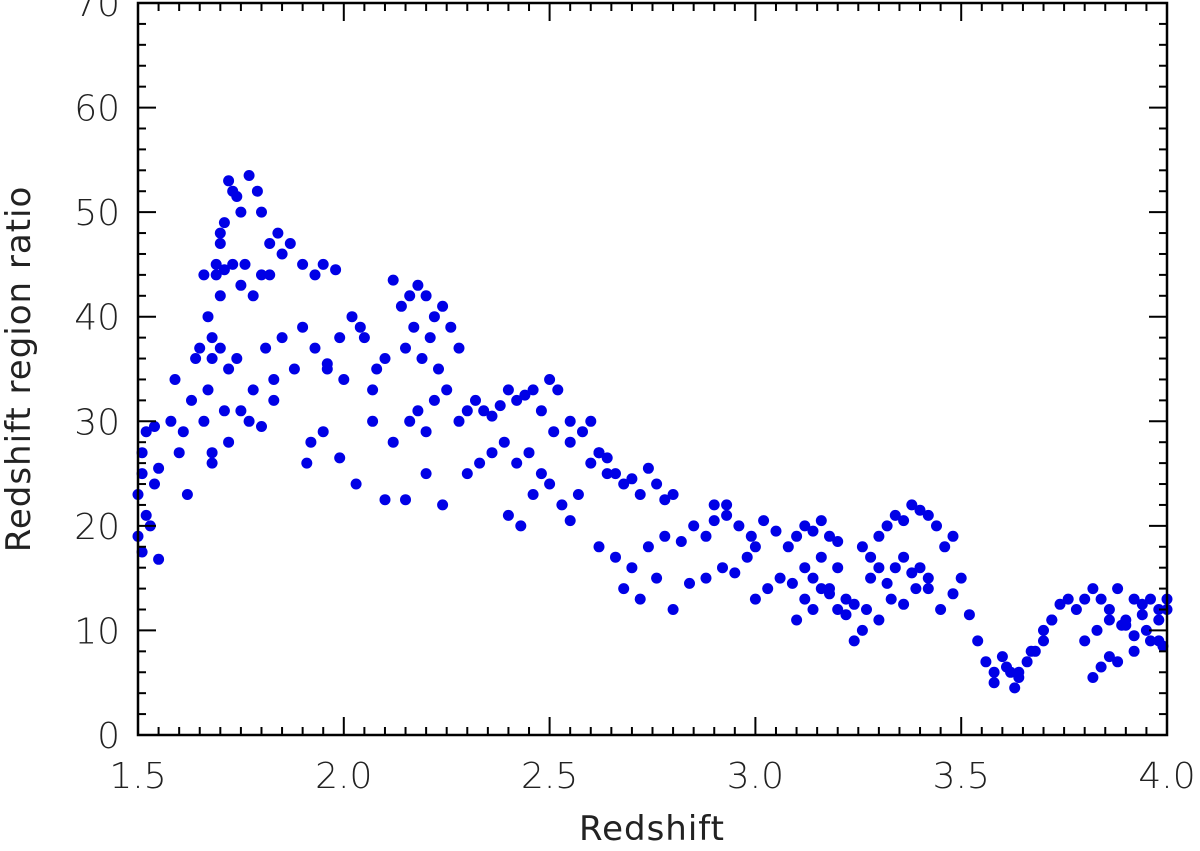  What do you see at coordinates (97, 109) in the screenshot?
I see `y-tick-label: 60` at bounding box center [97, 109].